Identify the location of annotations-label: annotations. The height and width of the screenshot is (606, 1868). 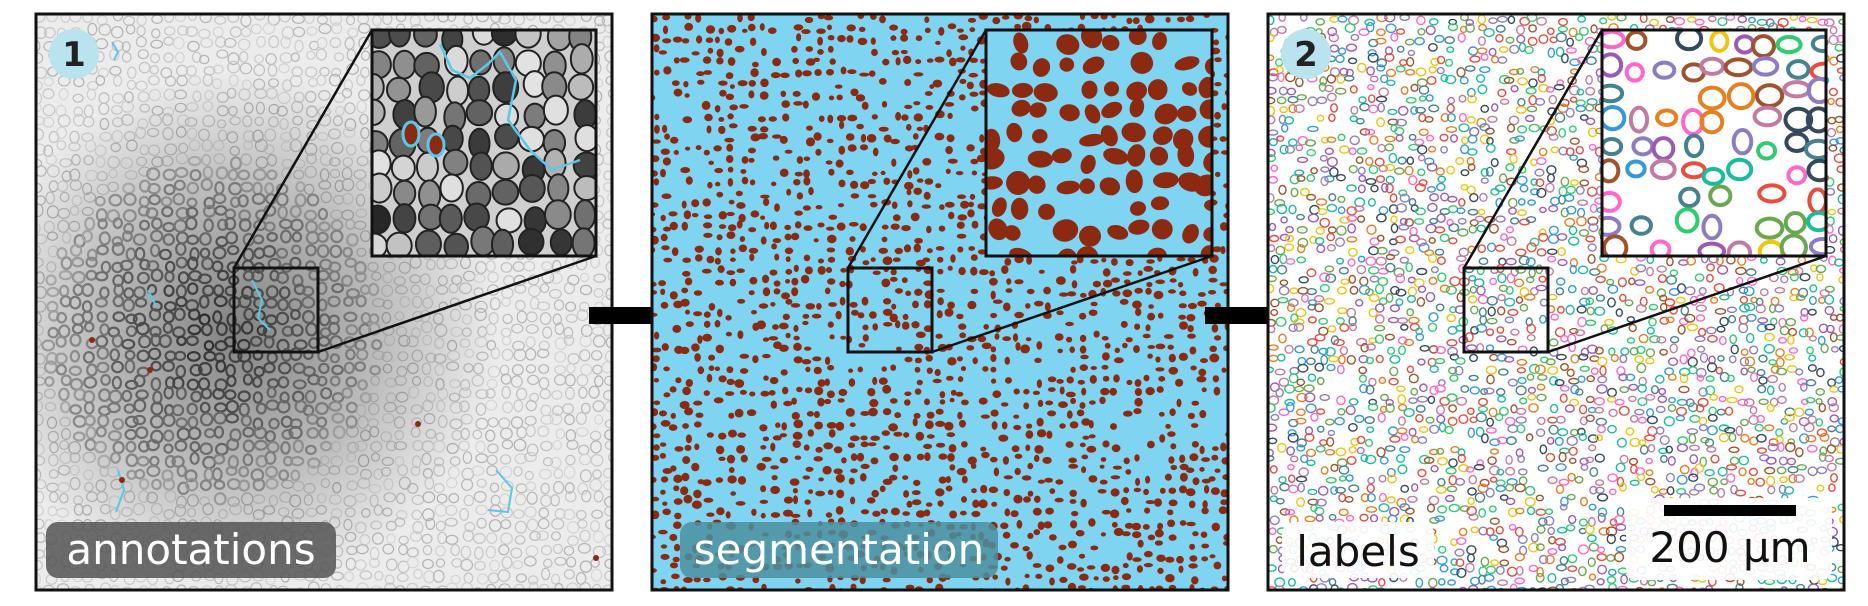
(190, 549).